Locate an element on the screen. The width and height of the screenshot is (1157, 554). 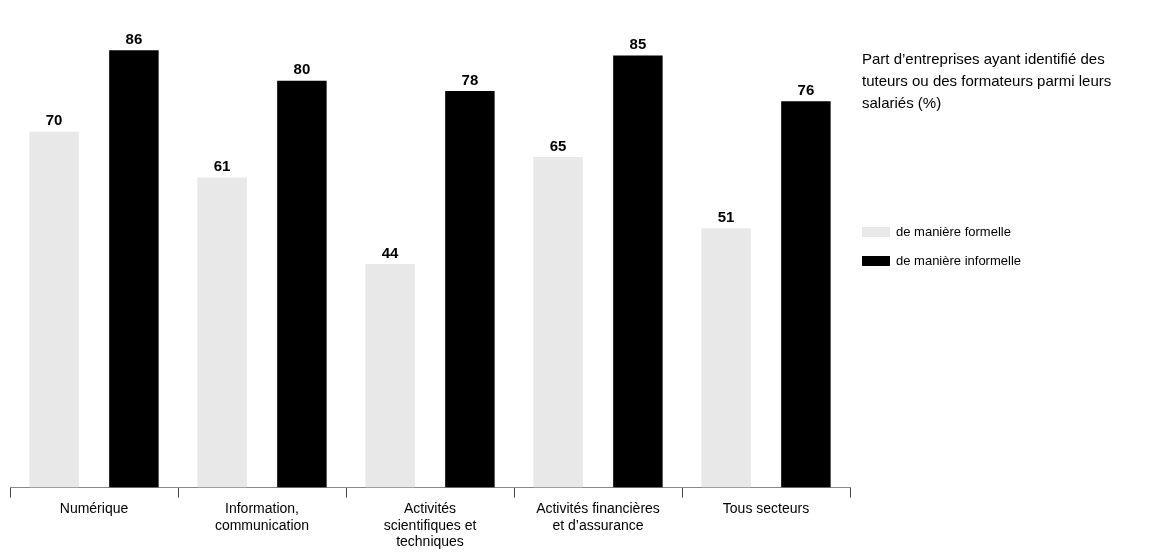
data-label: 86 is located at coordinates (134, 38).